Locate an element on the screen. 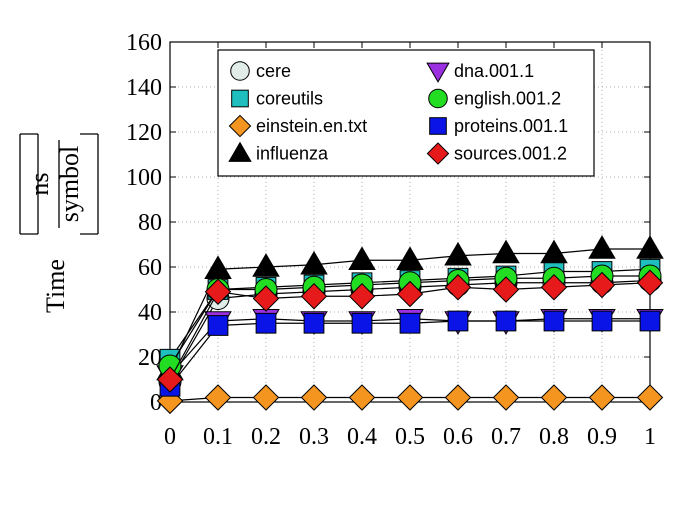 The image size is (677, 514). x-tick-label: 0.2 is located at coordinates (266, 437).